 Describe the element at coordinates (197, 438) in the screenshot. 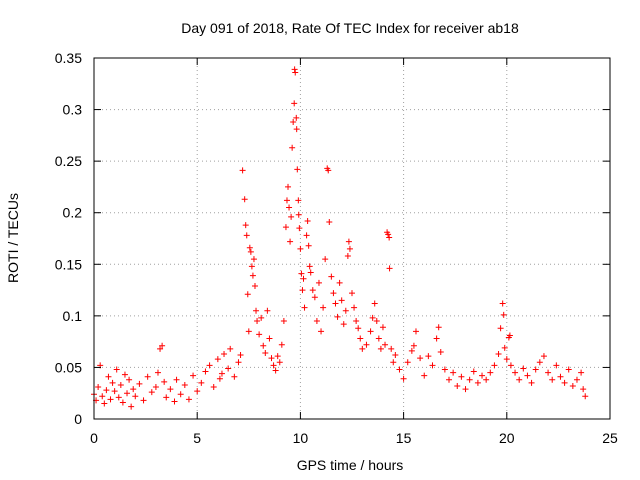

I see `x-tick-label: 5` at that location.